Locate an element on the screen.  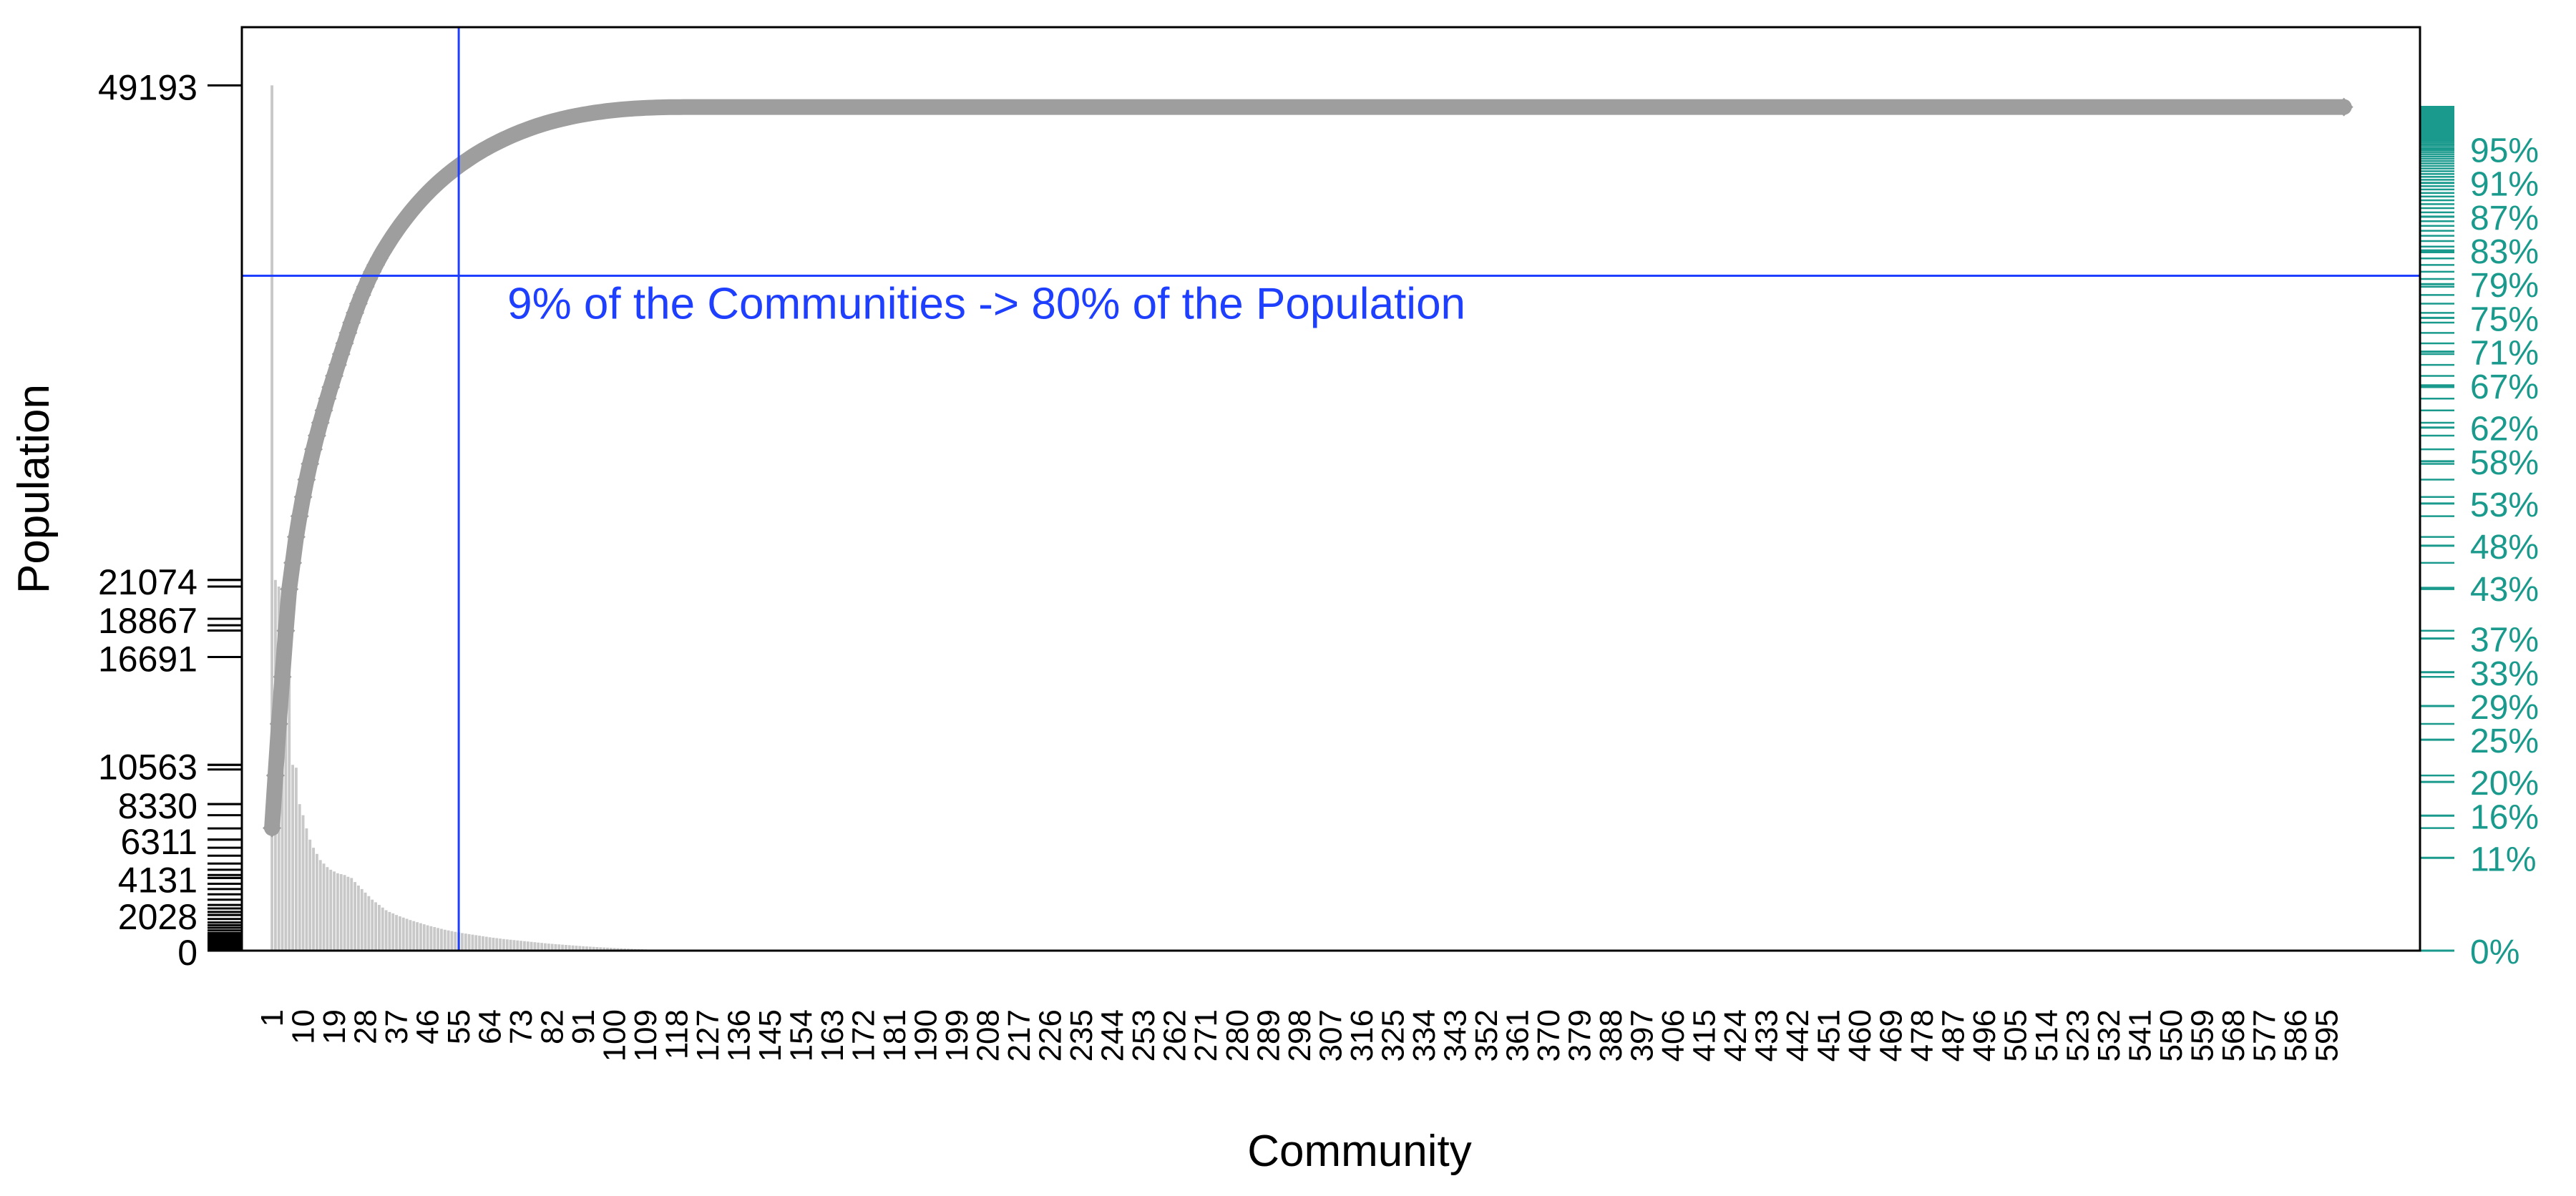
x-tick-label: 514 is located at coordinates (2046, 1035).